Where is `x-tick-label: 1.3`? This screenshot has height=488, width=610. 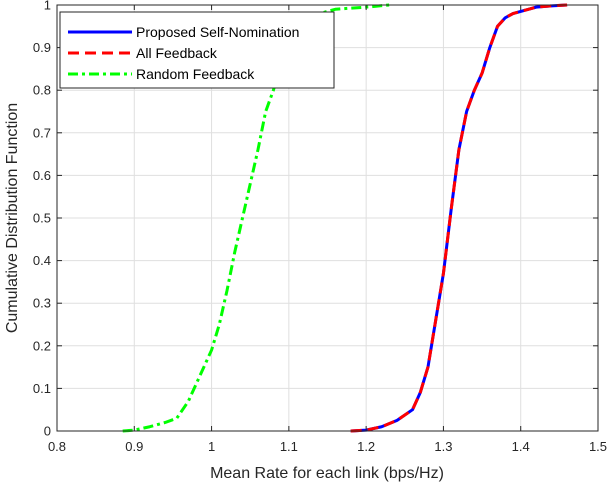 x-tick-label: 1.3 is located at coordinates (443, 446).